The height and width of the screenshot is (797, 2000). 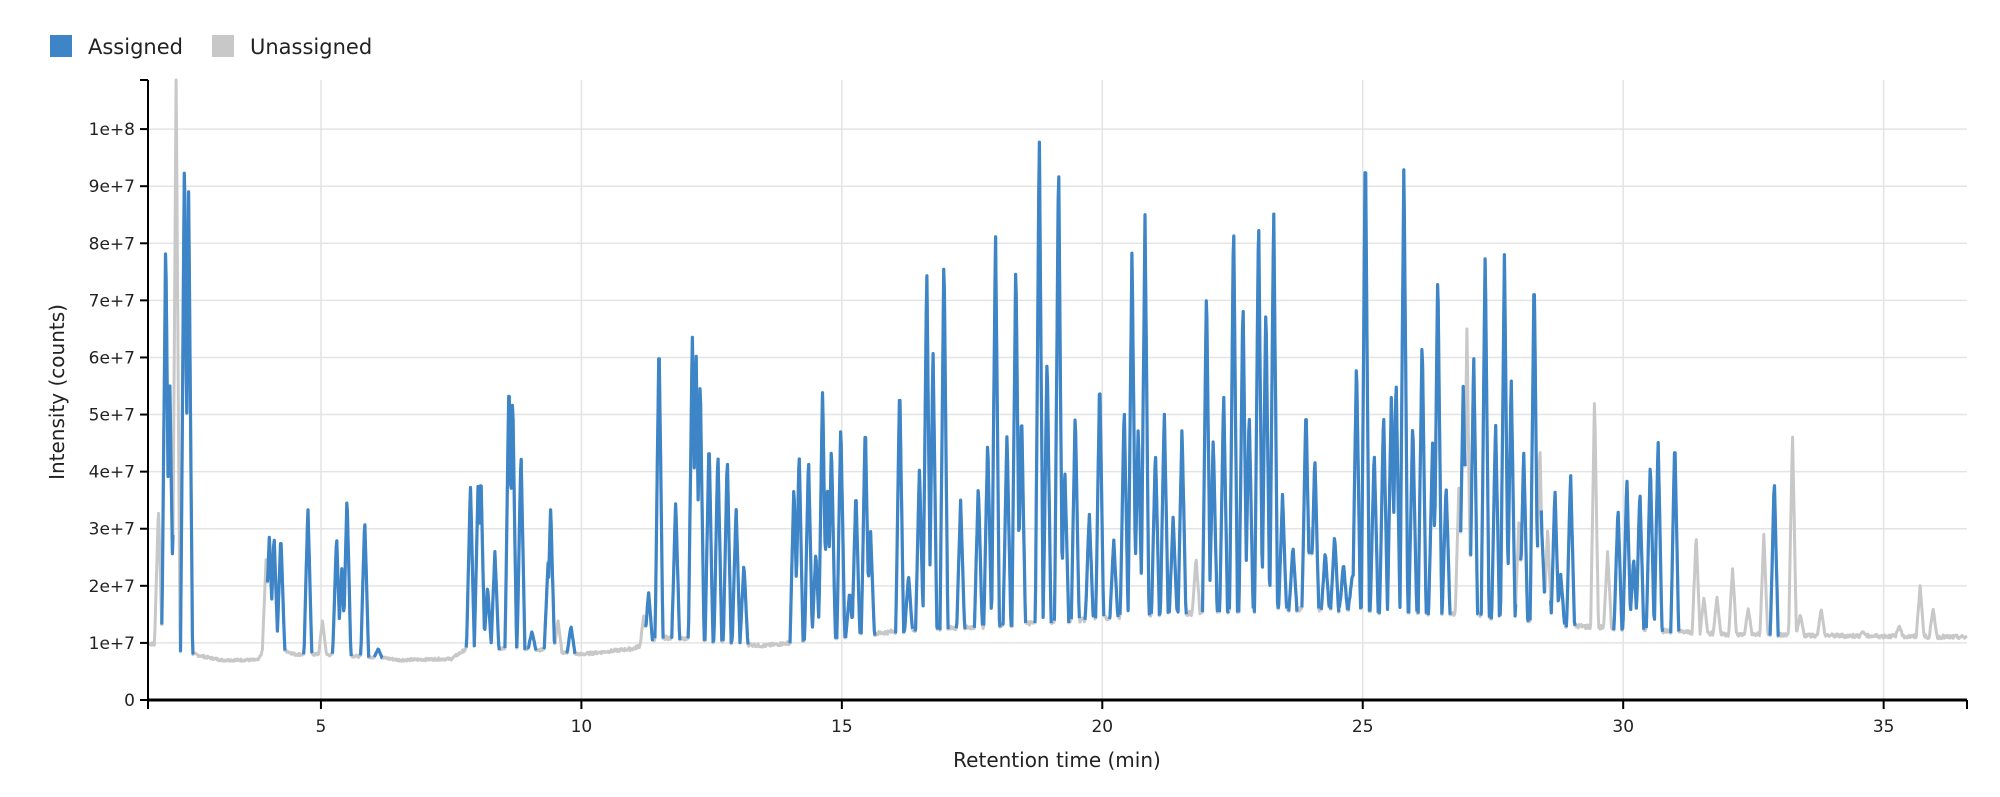 What do you see at coordinates (842, 727) in the screenshot?
I see `x-tick-label: 15` at bounding box center [842, 727].